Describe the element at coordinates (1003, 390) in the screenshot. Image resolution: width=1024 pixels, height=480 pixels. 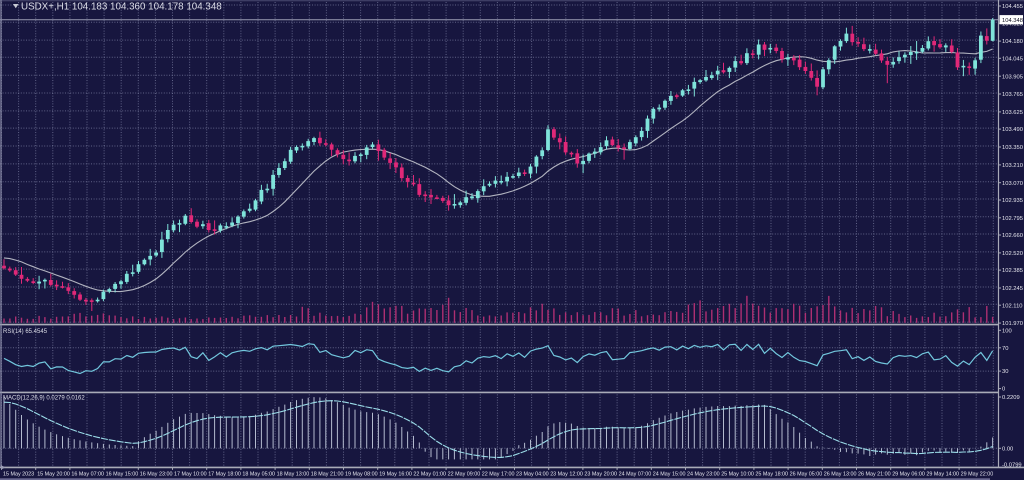
I see `svg-text: 0` at that location.